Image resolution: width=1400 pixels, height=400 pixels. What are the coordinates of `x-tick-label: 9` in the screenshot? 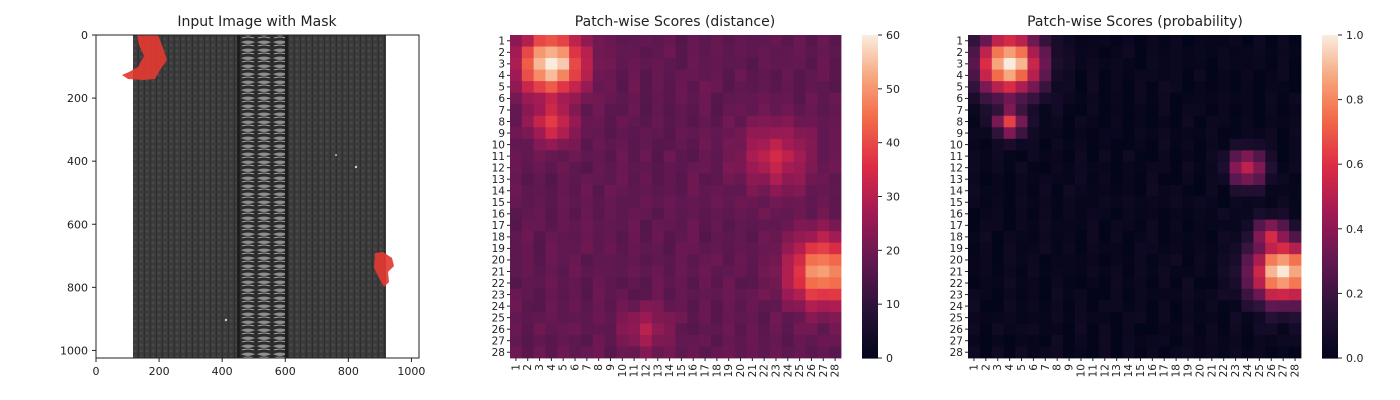 It's located at (611, 367).